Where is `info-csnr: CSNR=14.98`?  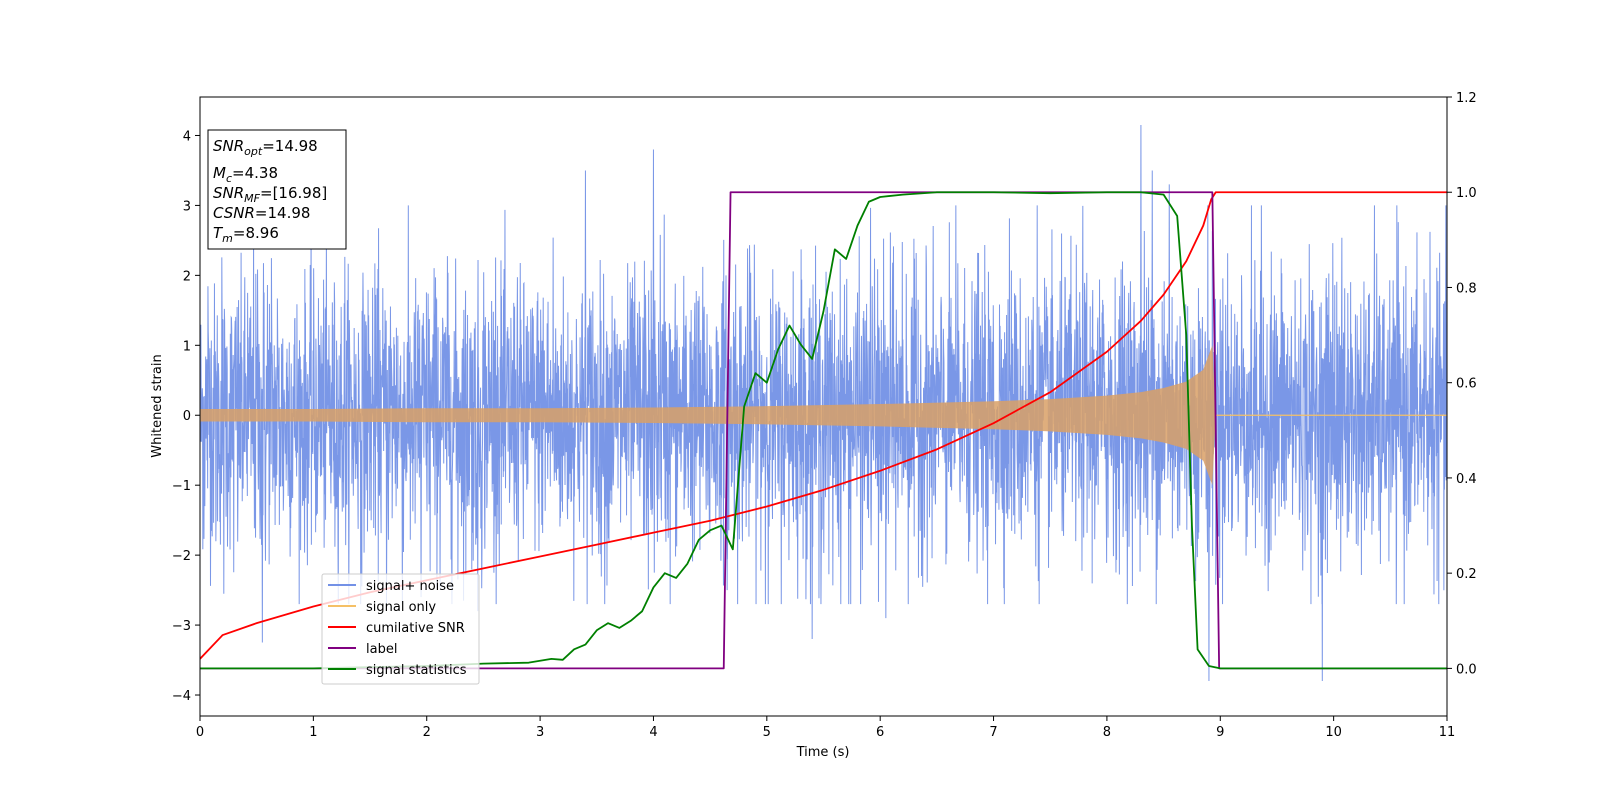 info-csnr: CSNR=14.98 is located at coordinates (261, 213).